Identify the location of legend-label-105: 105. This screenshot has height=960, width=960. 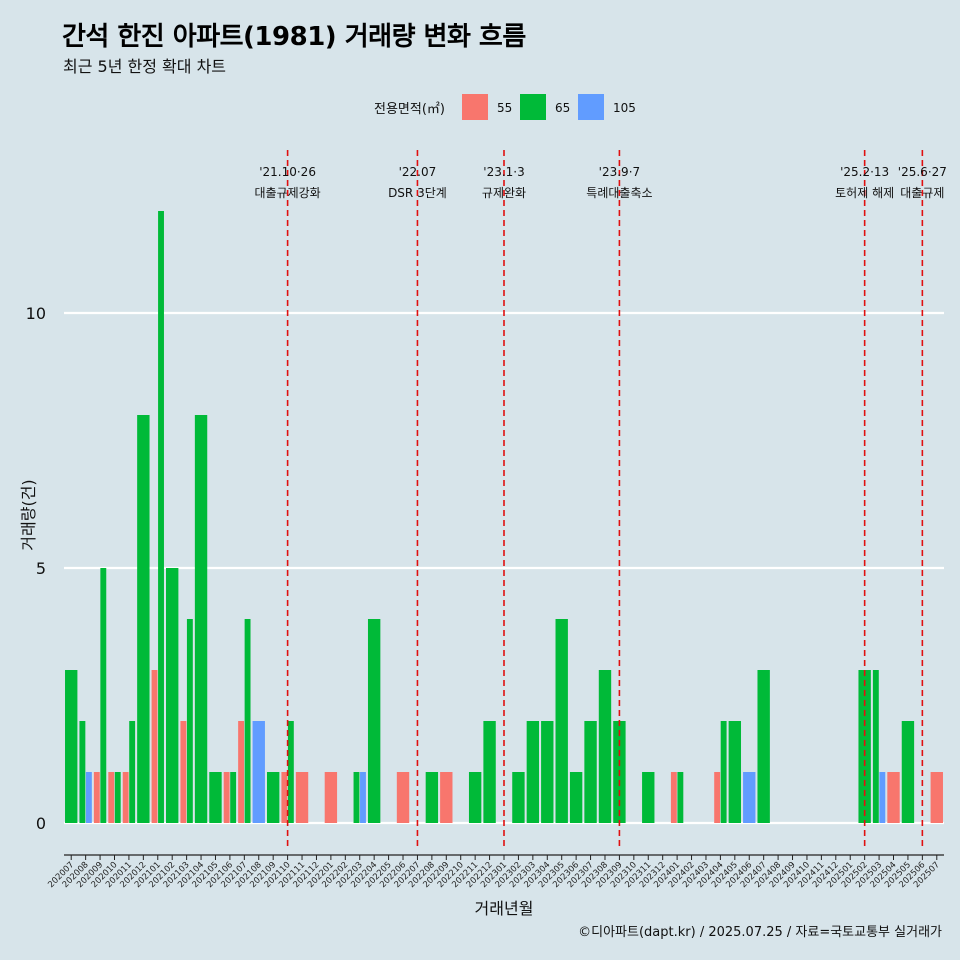
(624, 108).